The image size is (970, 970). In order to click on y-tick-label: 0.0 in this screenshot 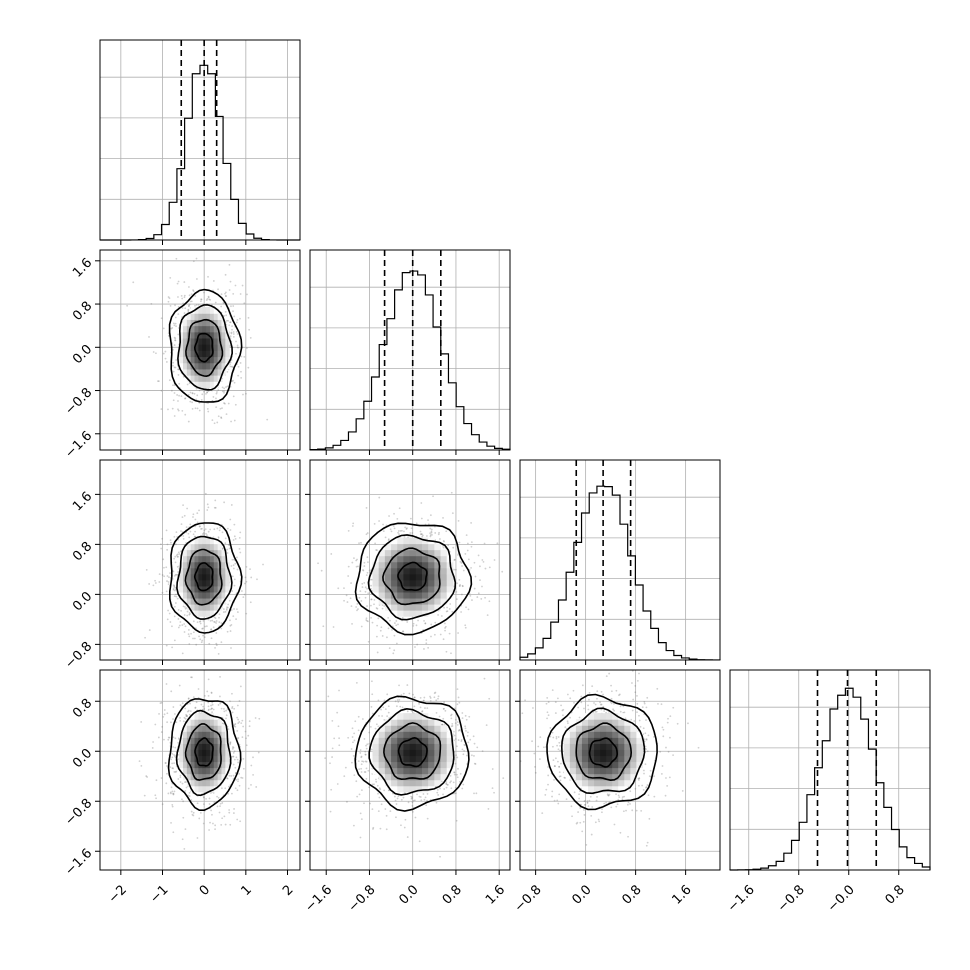, I will do `click(82, 354)`.